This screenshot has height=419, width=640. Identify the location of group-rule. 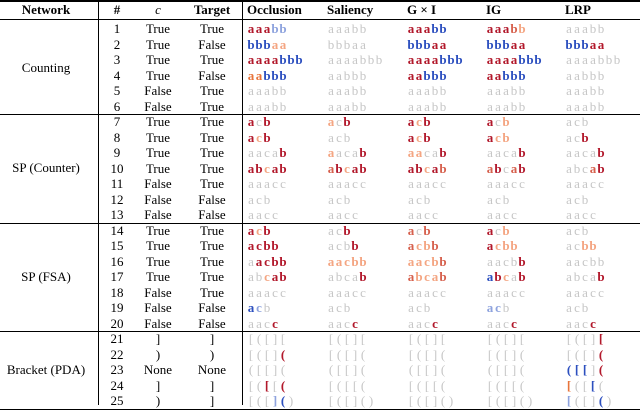
(320, 223).